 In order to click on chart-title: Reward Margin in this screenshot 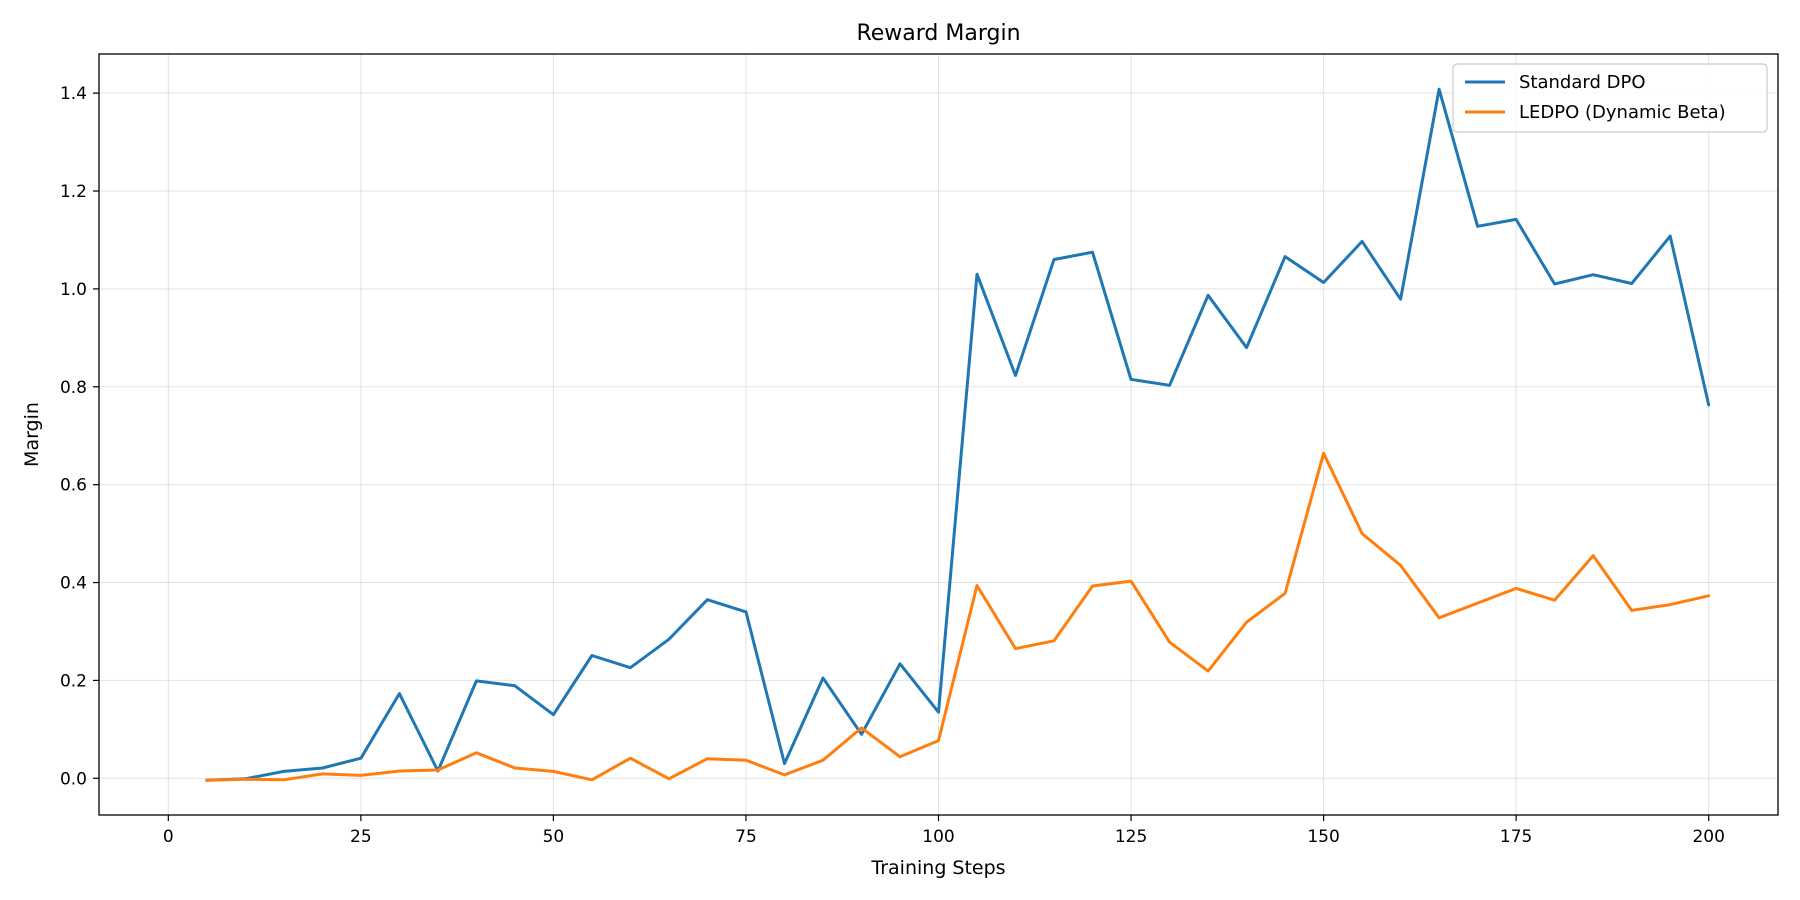, I will do `click(938, 33)`.